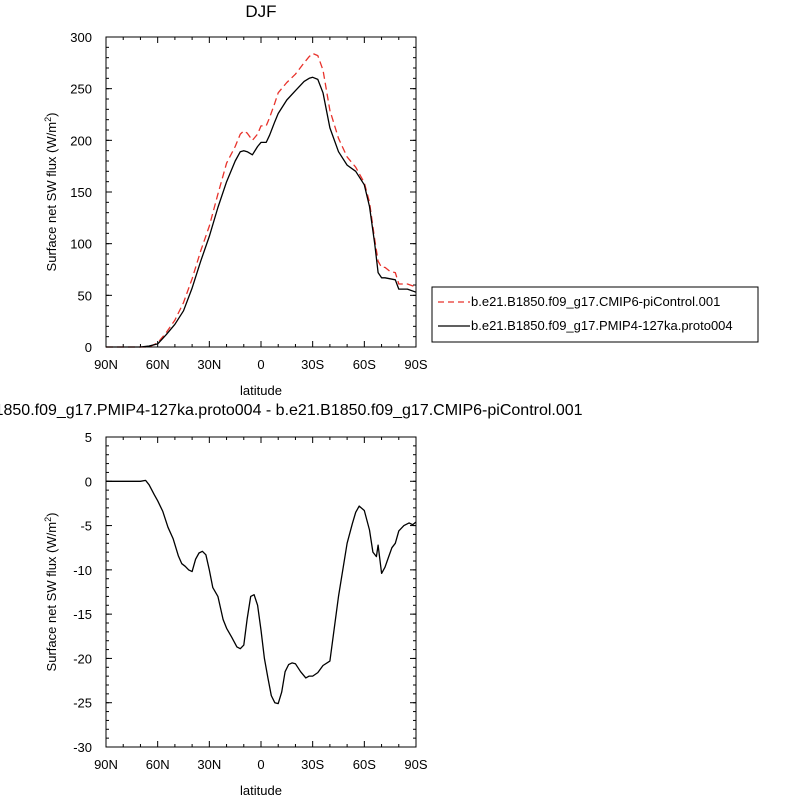  I want to click on bottom-x-tick-label: 90N, so click(106, 764).